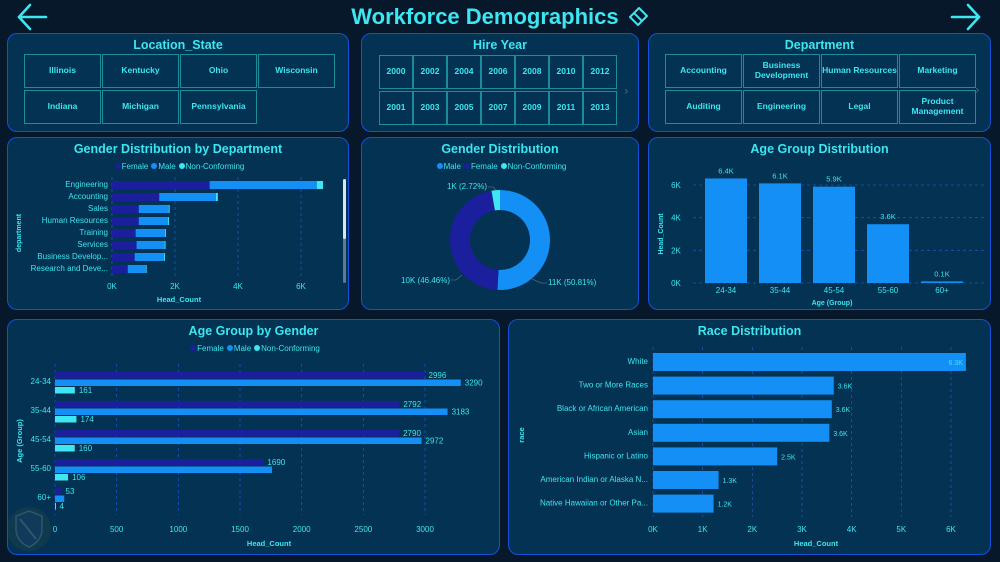 The image size is (1000, 562). I want to click on slicer-item-2011: 2011, so click(566, 108).